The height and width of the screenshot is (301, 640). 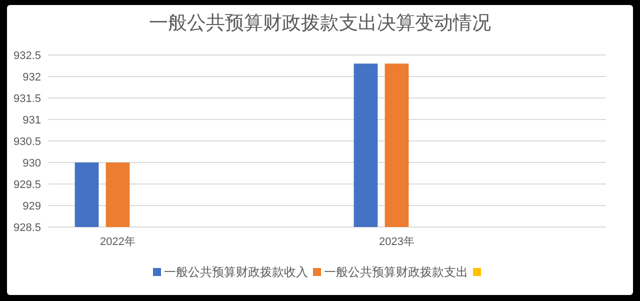 I want to click on chart-title: 一般公共预算财政拨款支出决算变动情况, so click(x=320, y=23).